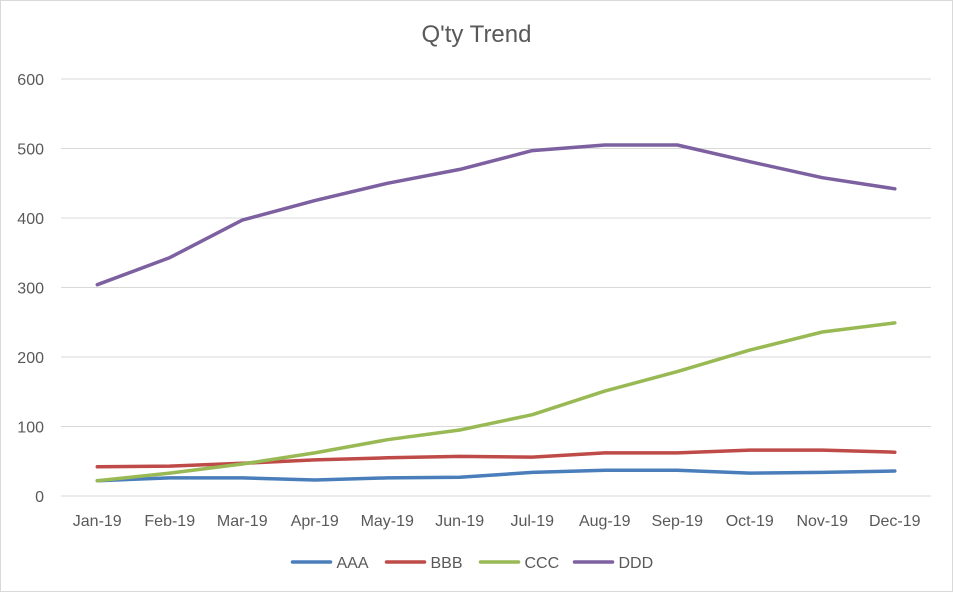  I want to click on x-tick-label: Apr-19, so click(315, 521).